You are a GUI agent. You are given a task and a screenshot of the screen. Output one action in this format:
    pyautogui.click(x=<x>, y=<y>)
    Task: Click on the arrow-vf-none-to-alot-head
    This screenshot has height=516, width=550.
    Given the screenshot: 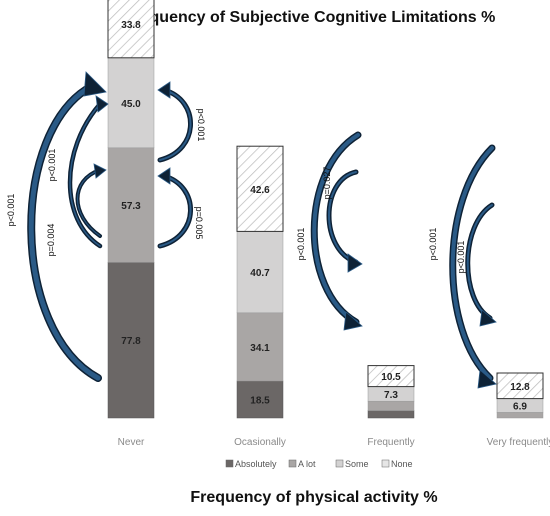 What is the action you would take?
    pyautogui.click(x=487, y=379)
    